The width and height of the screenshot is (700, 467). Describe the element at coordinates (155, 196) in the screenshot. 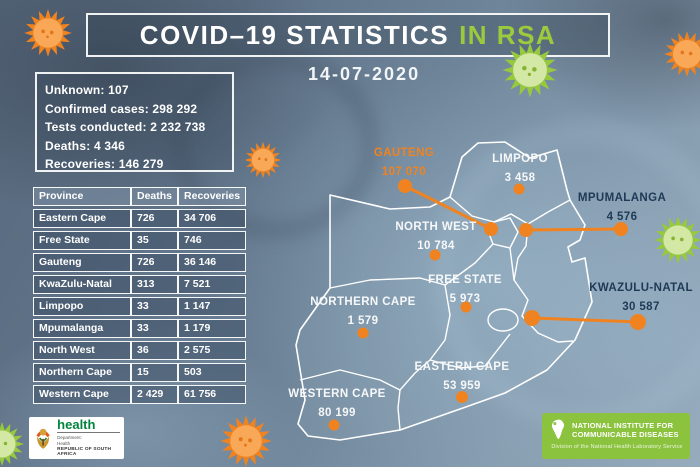

I see `col-header-deaths: Deaths` at that location.